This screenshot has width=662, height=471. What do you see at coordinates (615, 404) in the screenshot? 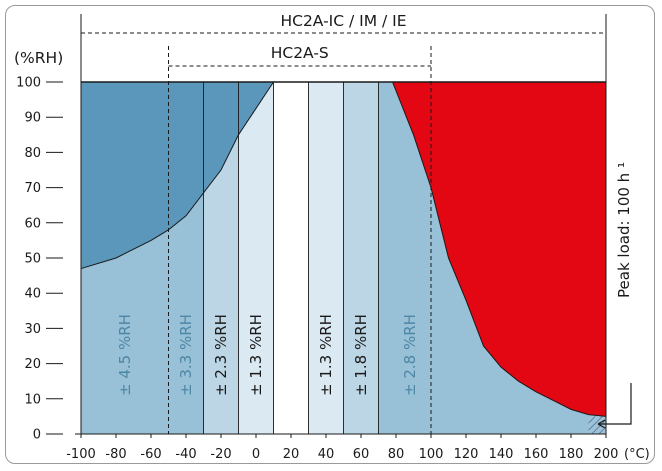
I see `peak-load-bracket` at bounding box center [615, 404].